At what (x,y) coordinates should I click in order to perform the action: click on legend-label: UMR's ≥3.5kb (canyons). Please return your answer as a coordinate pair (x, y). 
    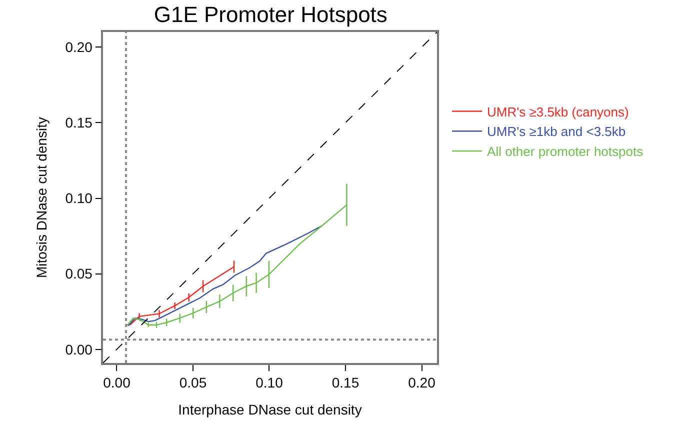
    Looking at the image, I should click on (558, 112).